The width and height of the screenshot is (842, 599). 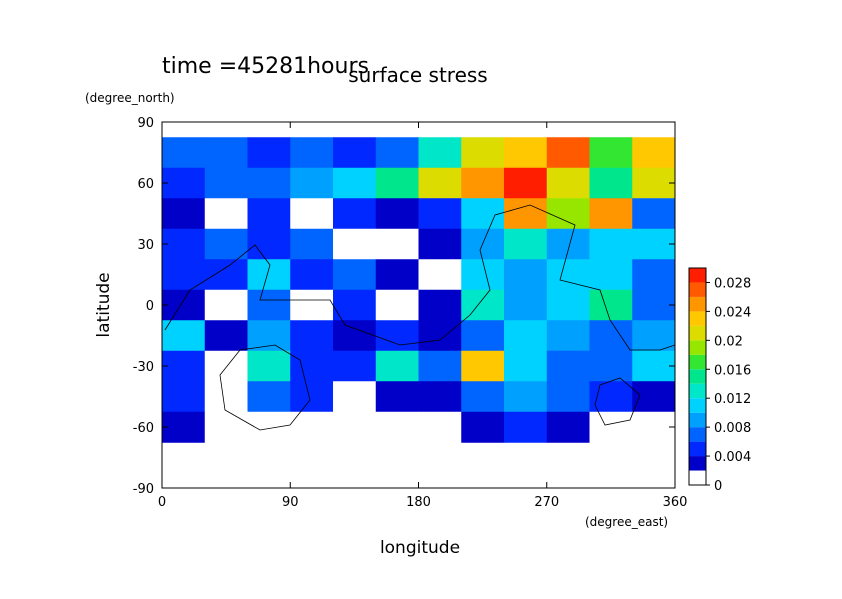 I want to click on chart-title: surface stress, so click(x=417, y=75).